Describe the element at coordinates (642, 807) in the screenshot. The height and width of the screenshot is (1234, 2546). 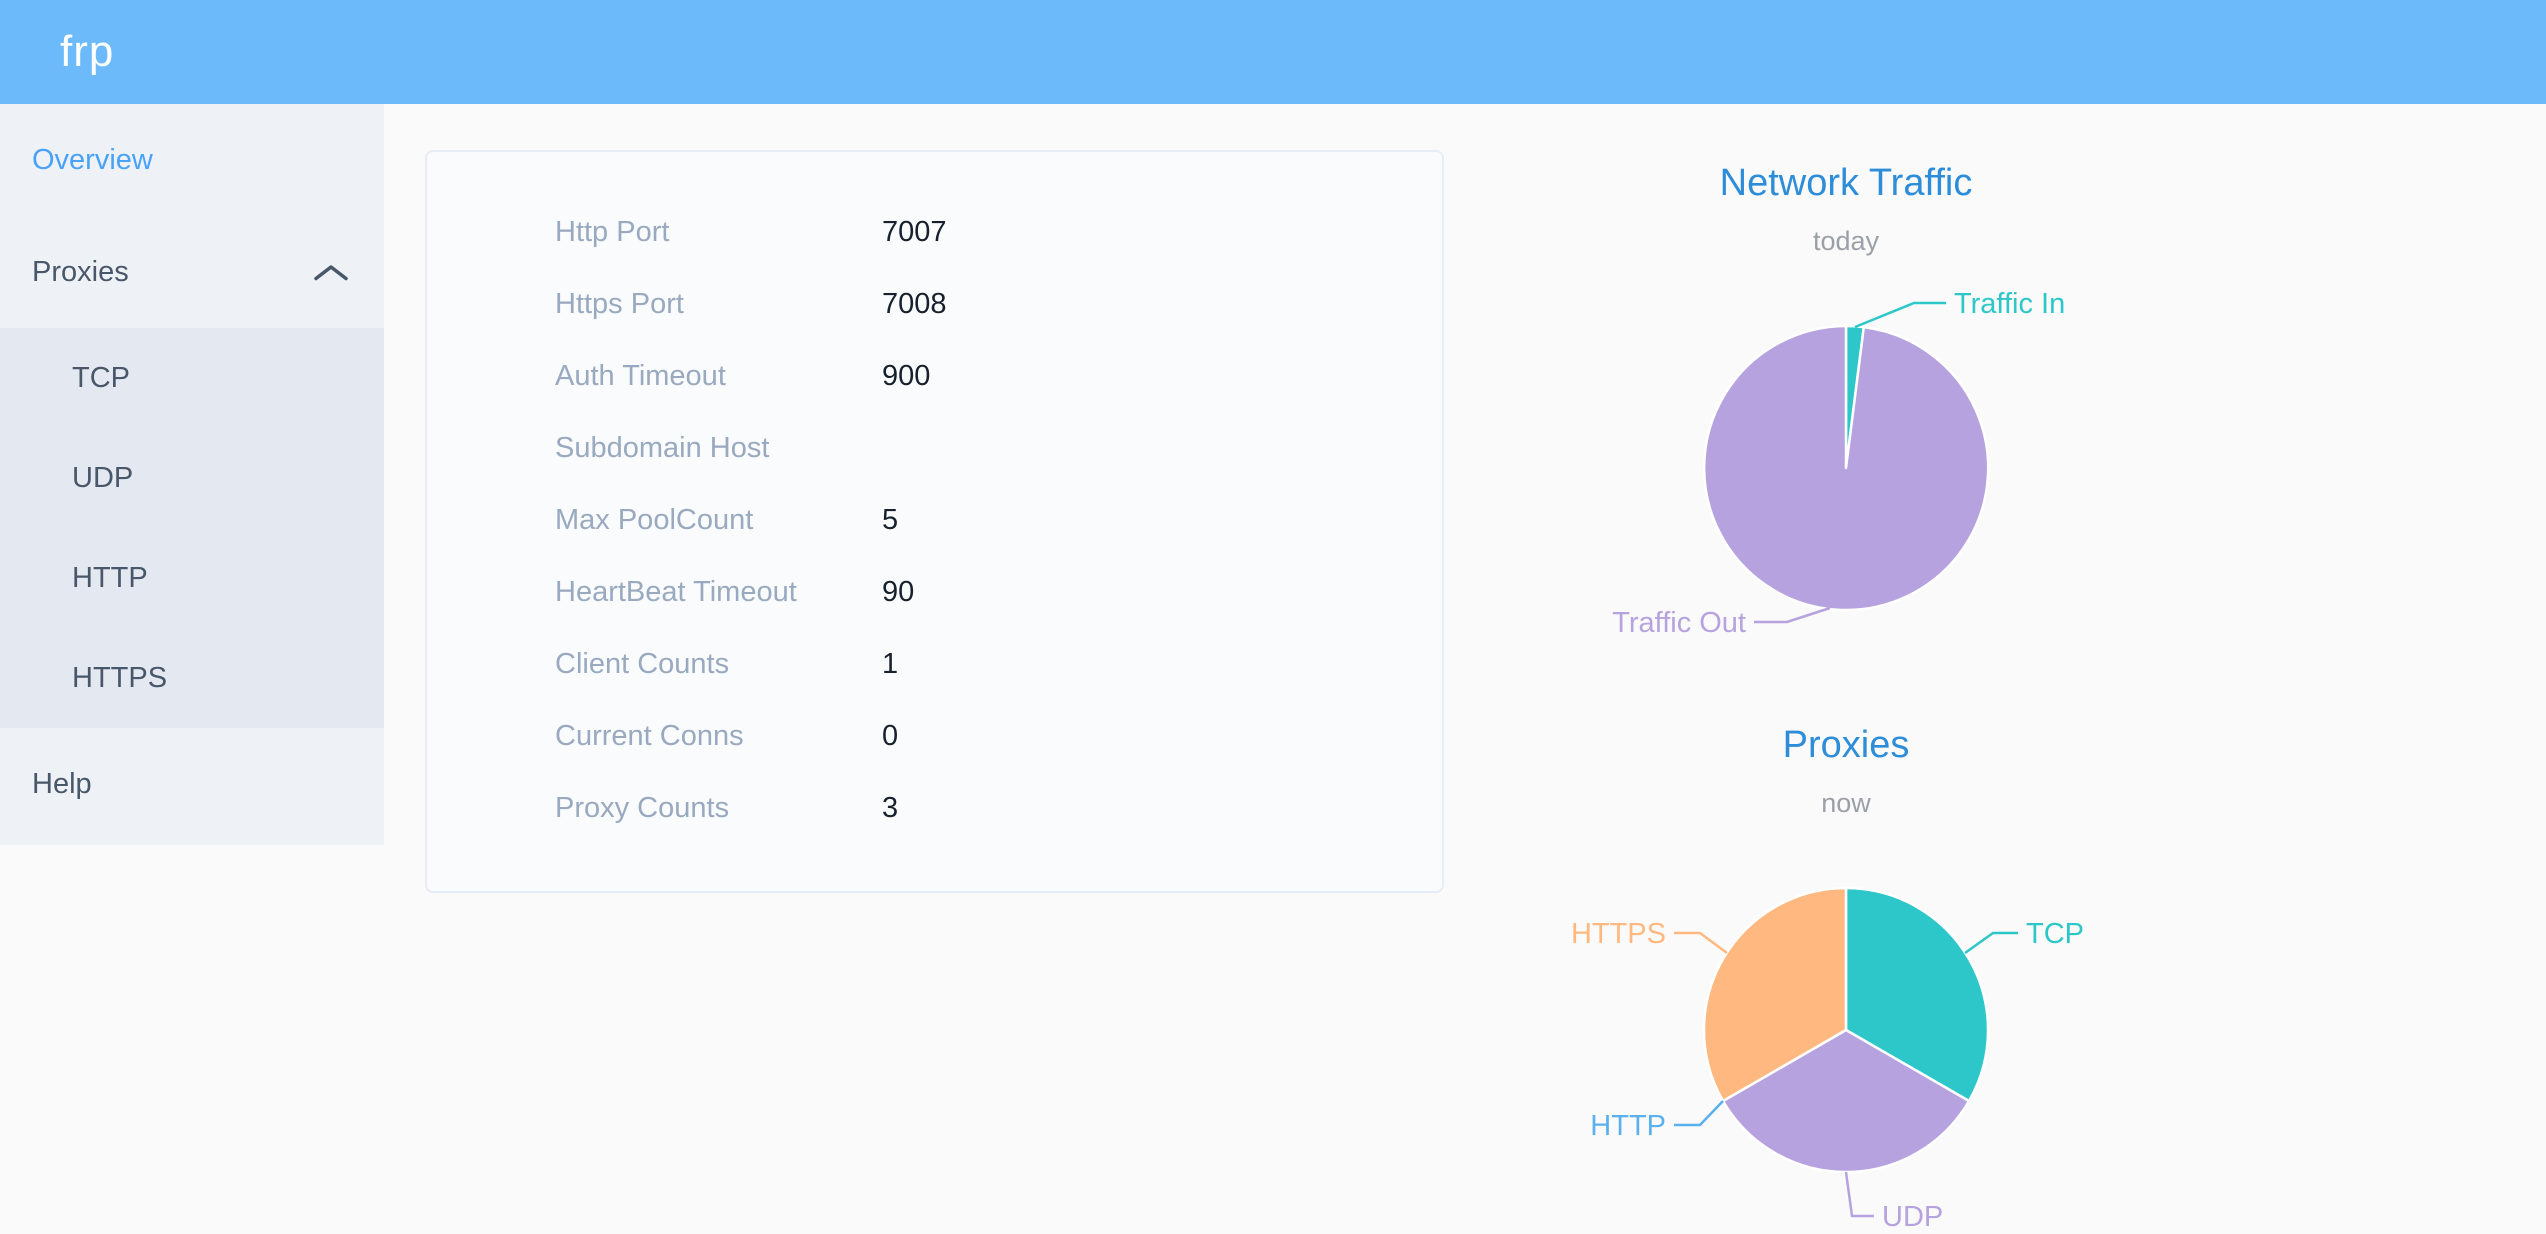
I see `info-row-label: Proxy Counts` at that location.